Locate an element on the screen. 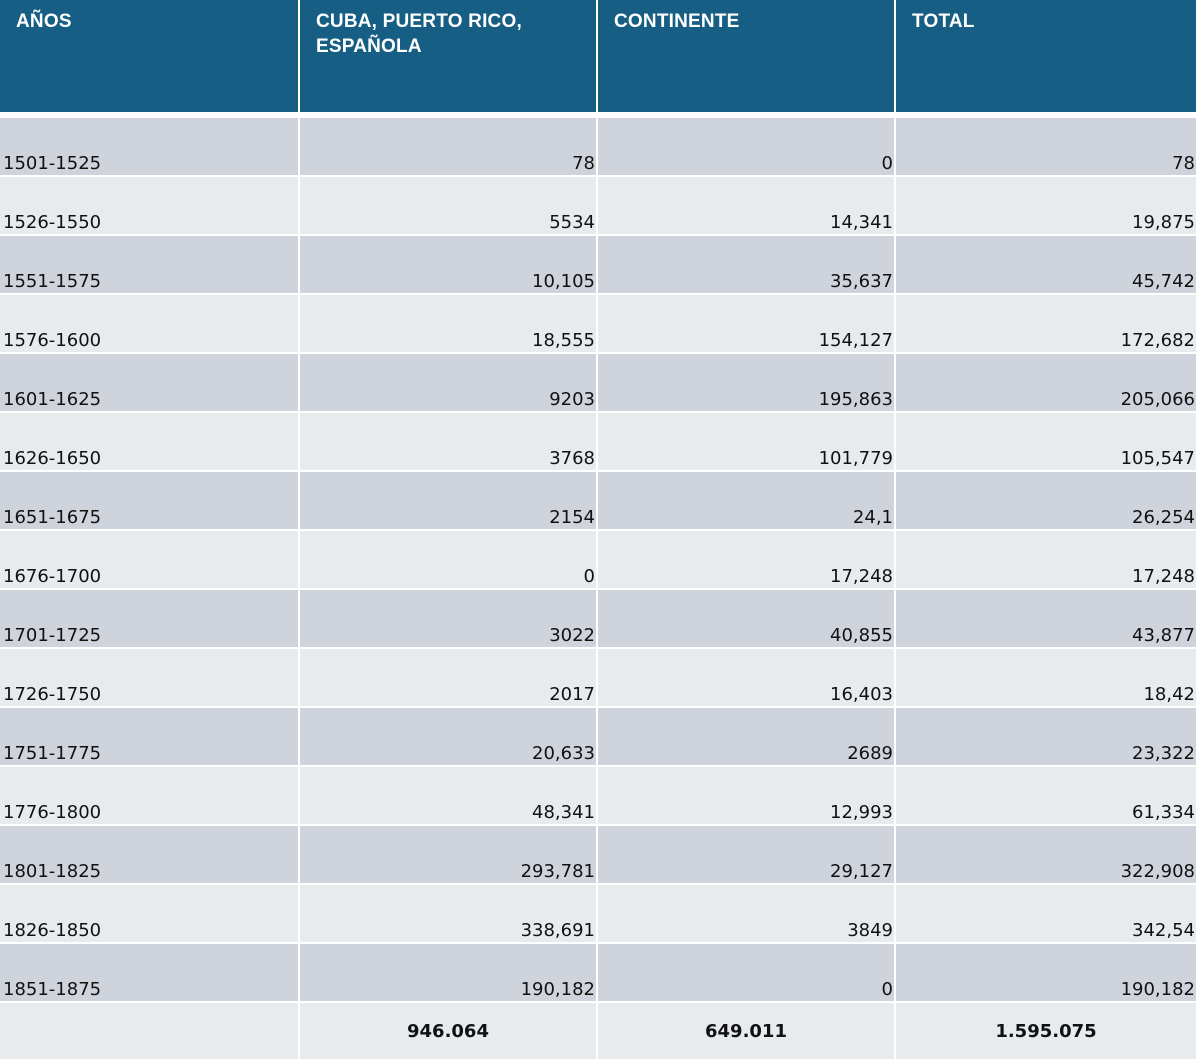 The width and height of the screenshot is (1200, 1063). cell-years: 1701-1725 is located at coordinates (150, 619).